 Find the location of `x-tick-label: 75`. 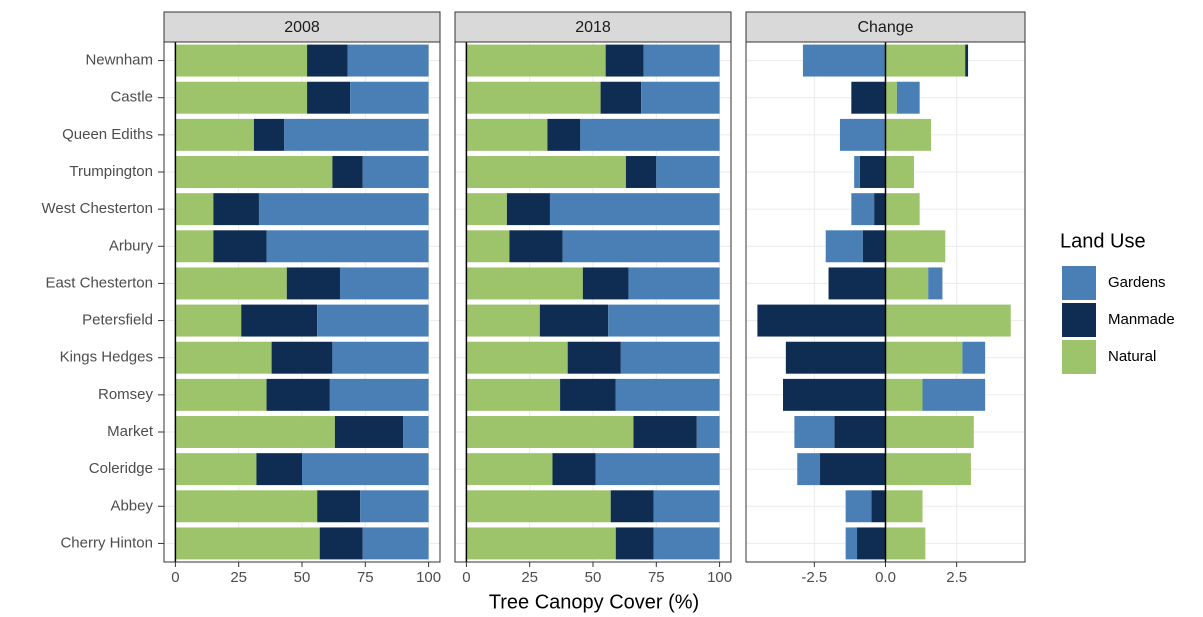

x-tick-label: 75 is located at coordinates (365, 577).